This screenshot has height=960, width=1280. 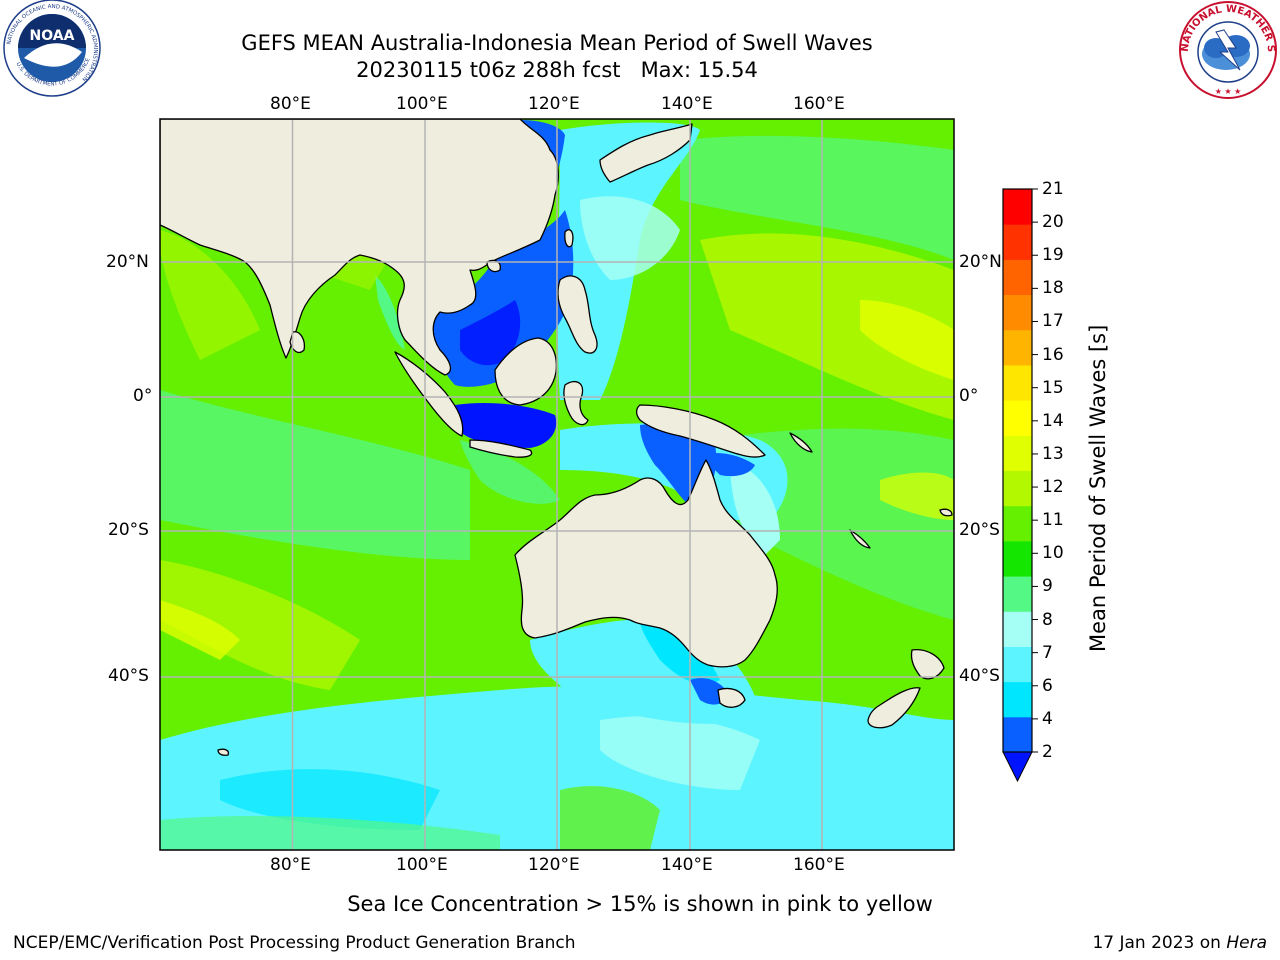 I want to click on lon-tick-top-80e: 80°E, so click(x=290, y=104).